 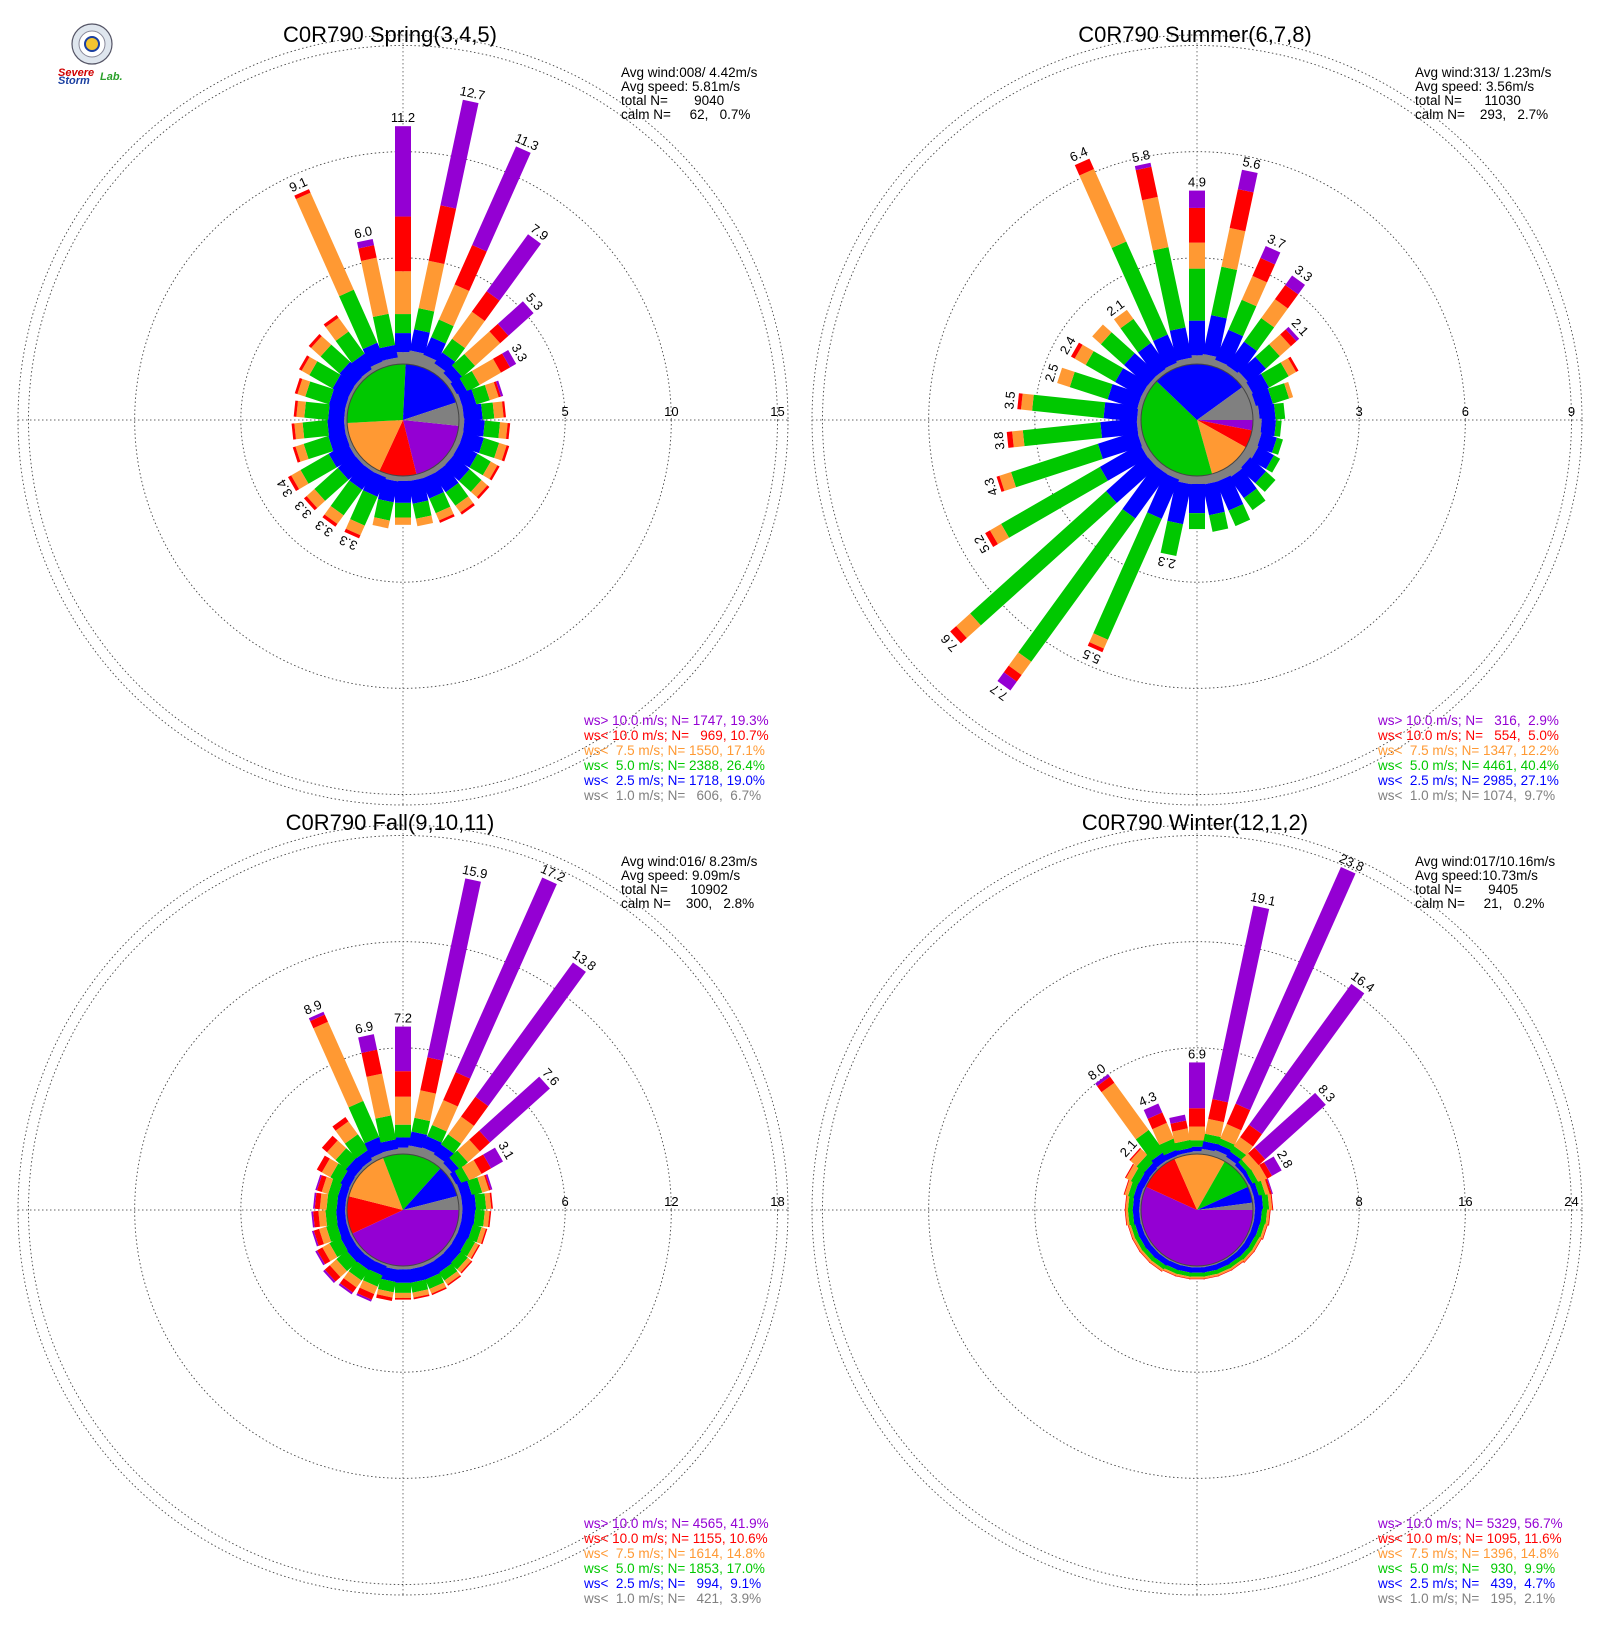 What do you see at coordinates (1485, 861) in the screenshot?
I see `stat-avg-wind: Avg wind:017/10.16m/s` at bounding box center [1485, 861].